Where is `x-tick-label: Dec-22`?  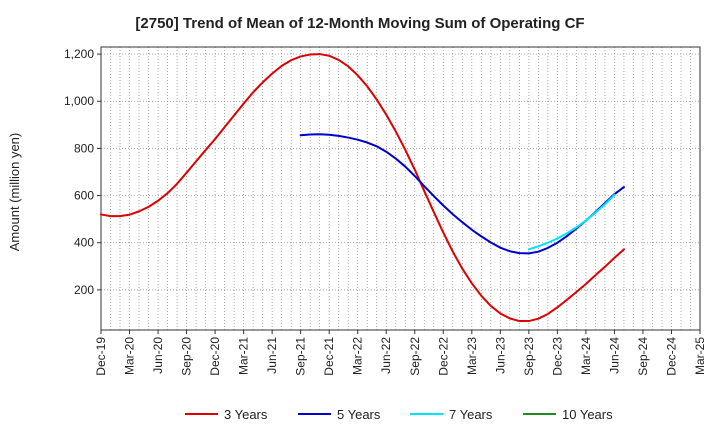 x-tick-label: Dec-22 is located at coordinates (443, 356).